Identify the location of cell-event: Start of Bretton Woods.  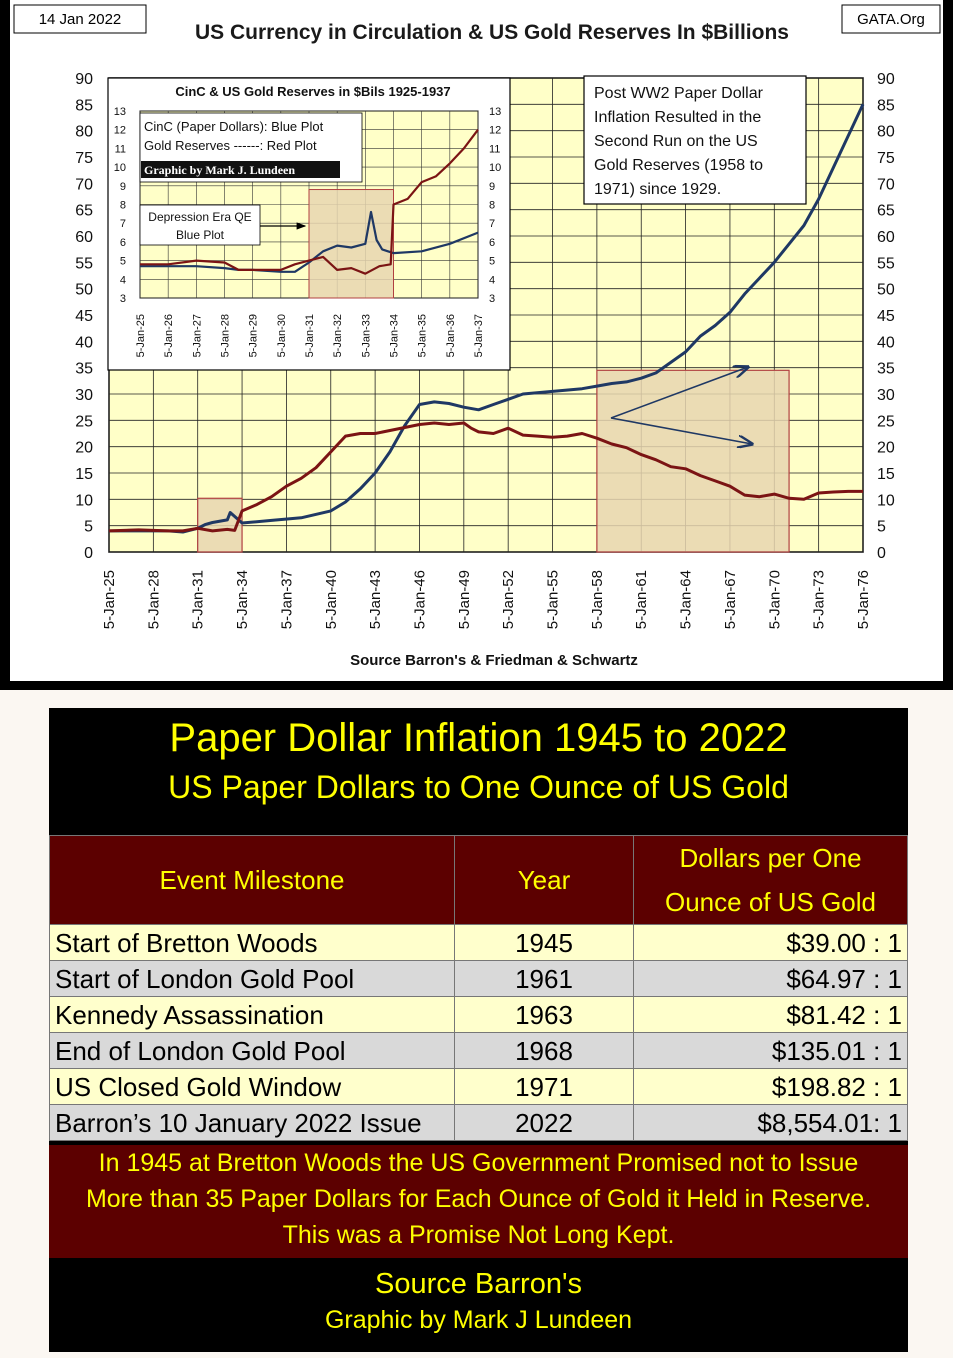
(252, 942).